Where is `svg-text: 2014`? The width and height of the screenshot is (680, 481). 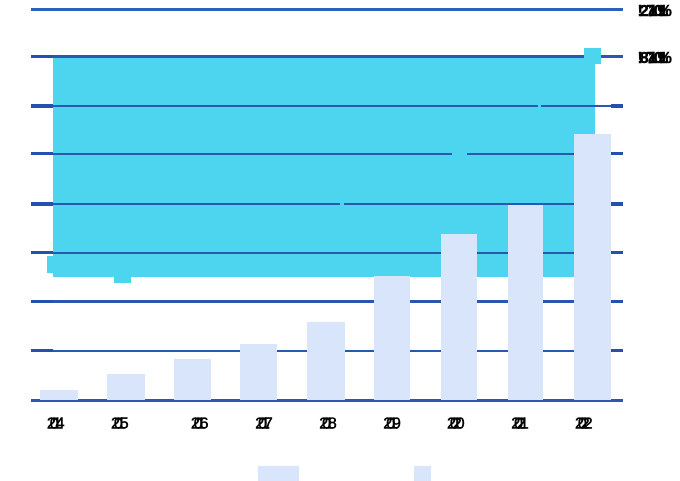
svg-text: 2014 is located at coordinates (56, 424).